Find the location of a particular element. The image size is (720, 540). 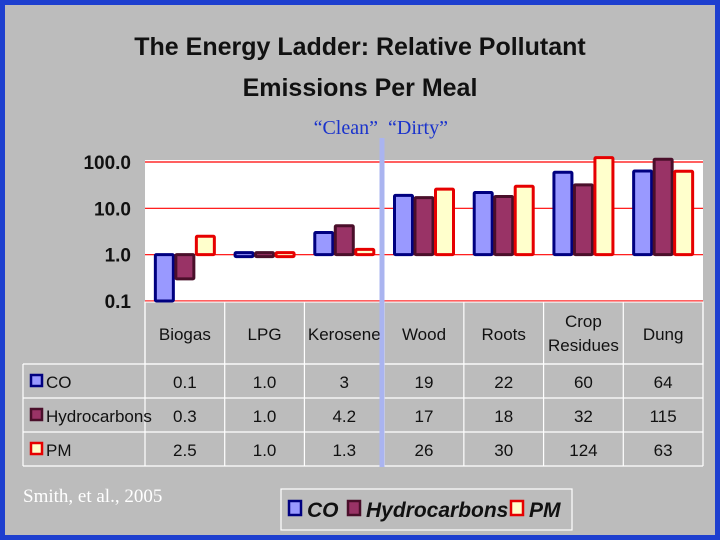

y-tick-label: 100.0 is located at coordinates (107, 163).